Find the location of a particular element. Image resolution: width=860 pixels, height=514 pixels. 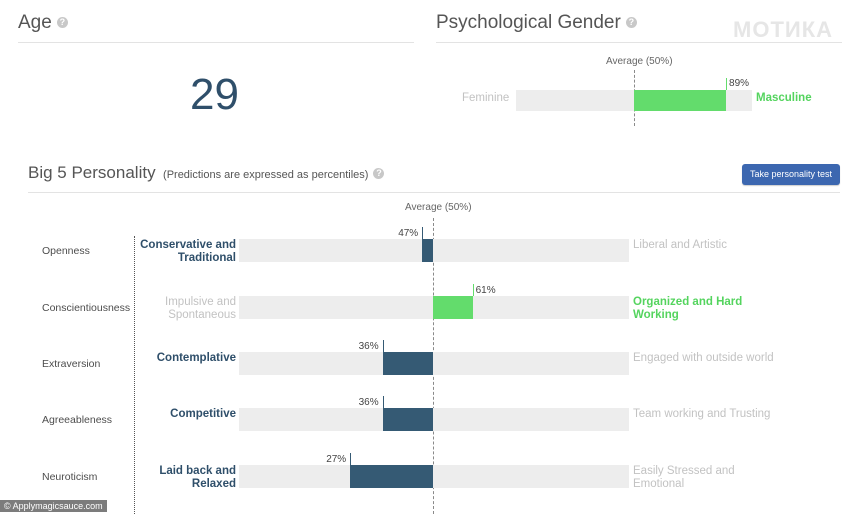

big5-average-label: Average (50%) is located at coordinates (438, 207).